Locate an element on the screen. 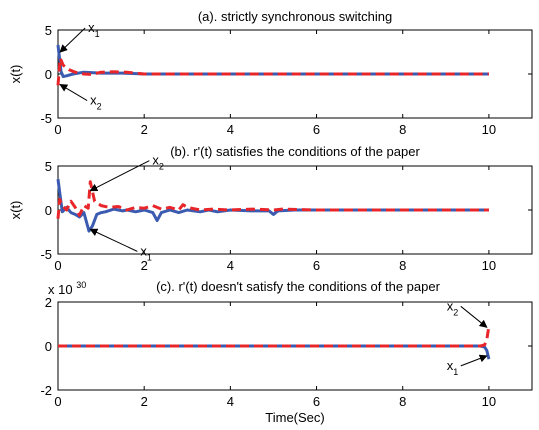 This screenshot has height=430, width=539. panel-c-exponent-base: x 10 is located at coordinates (60, 289).